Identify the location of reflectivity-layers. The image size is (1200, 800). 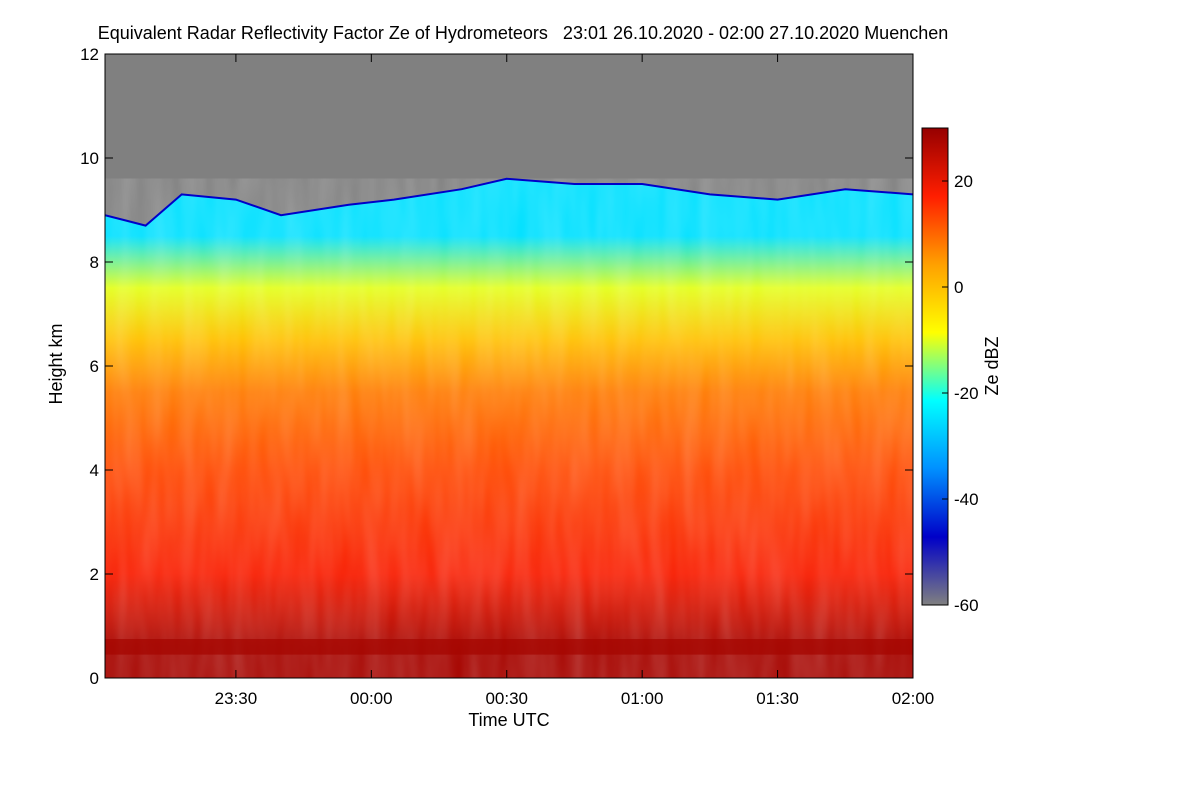
(509, 647).